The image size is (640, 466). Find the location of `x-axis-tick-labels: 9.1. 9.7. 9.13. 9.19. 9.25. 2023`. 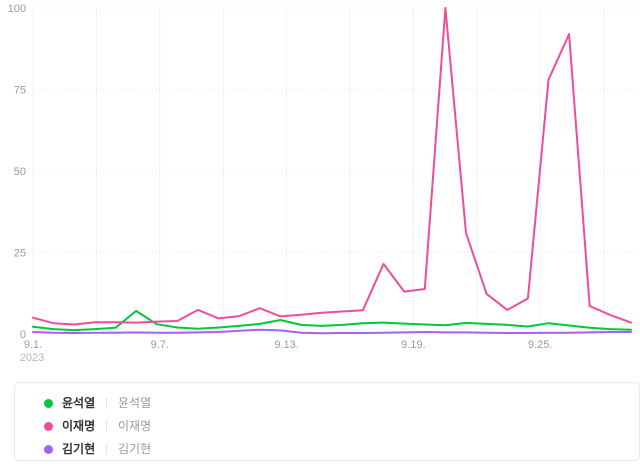

x-axis-tick-labels: 9.1. 9.7. 9.13. 9.19. 9.25. 2023 is located at coordinates (286, 351).